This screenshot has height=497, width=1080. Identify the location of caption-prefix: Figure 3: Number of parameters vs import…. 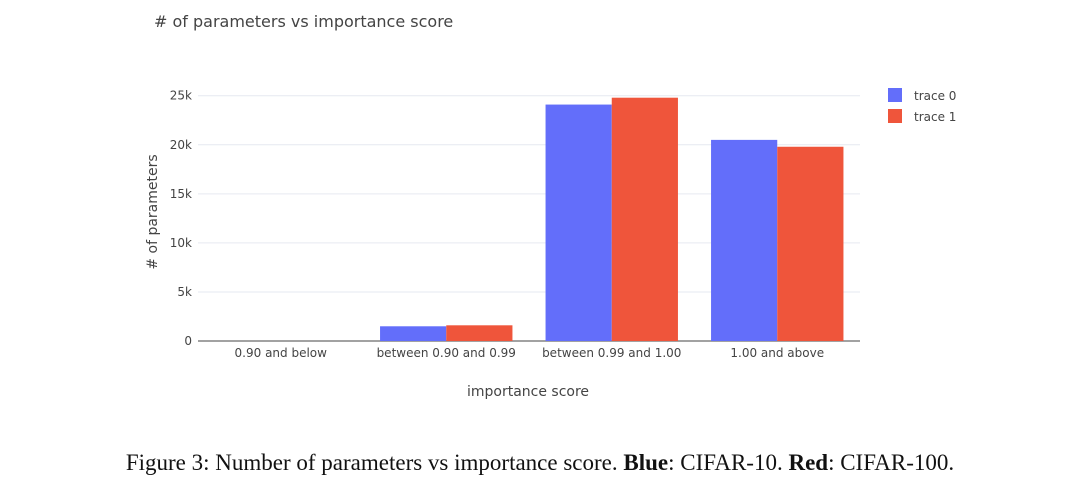
(374, 462).